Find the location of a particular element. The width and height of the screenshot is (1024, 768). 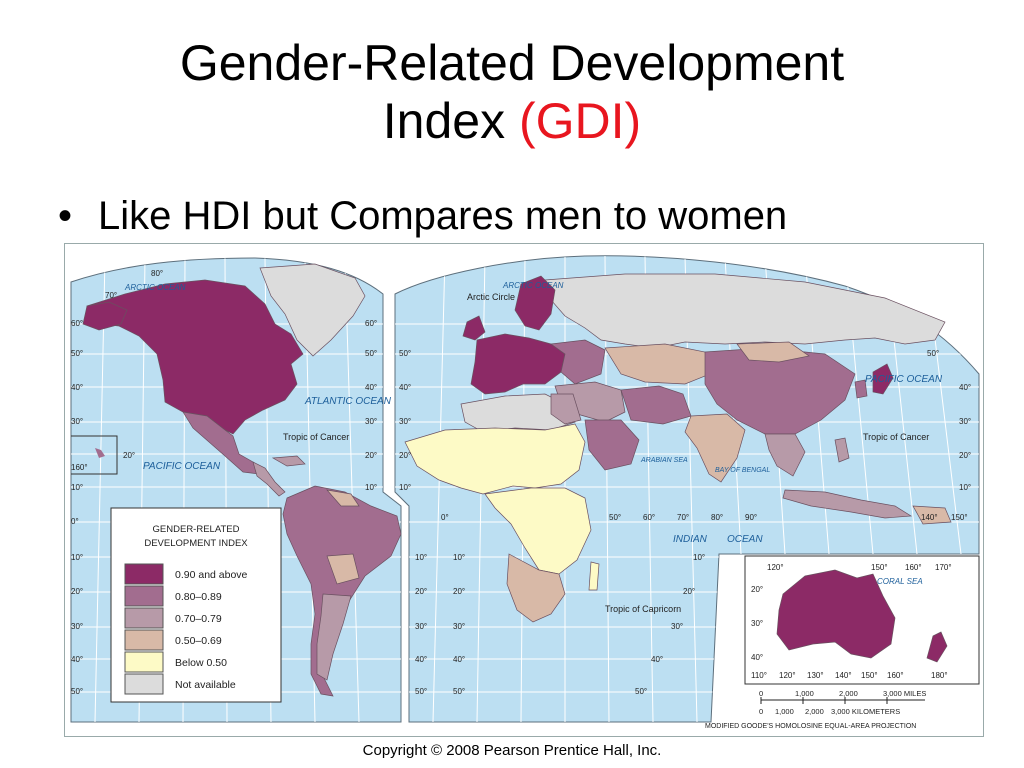

legend-label-na: Not available is located at coordinates (205, 685).